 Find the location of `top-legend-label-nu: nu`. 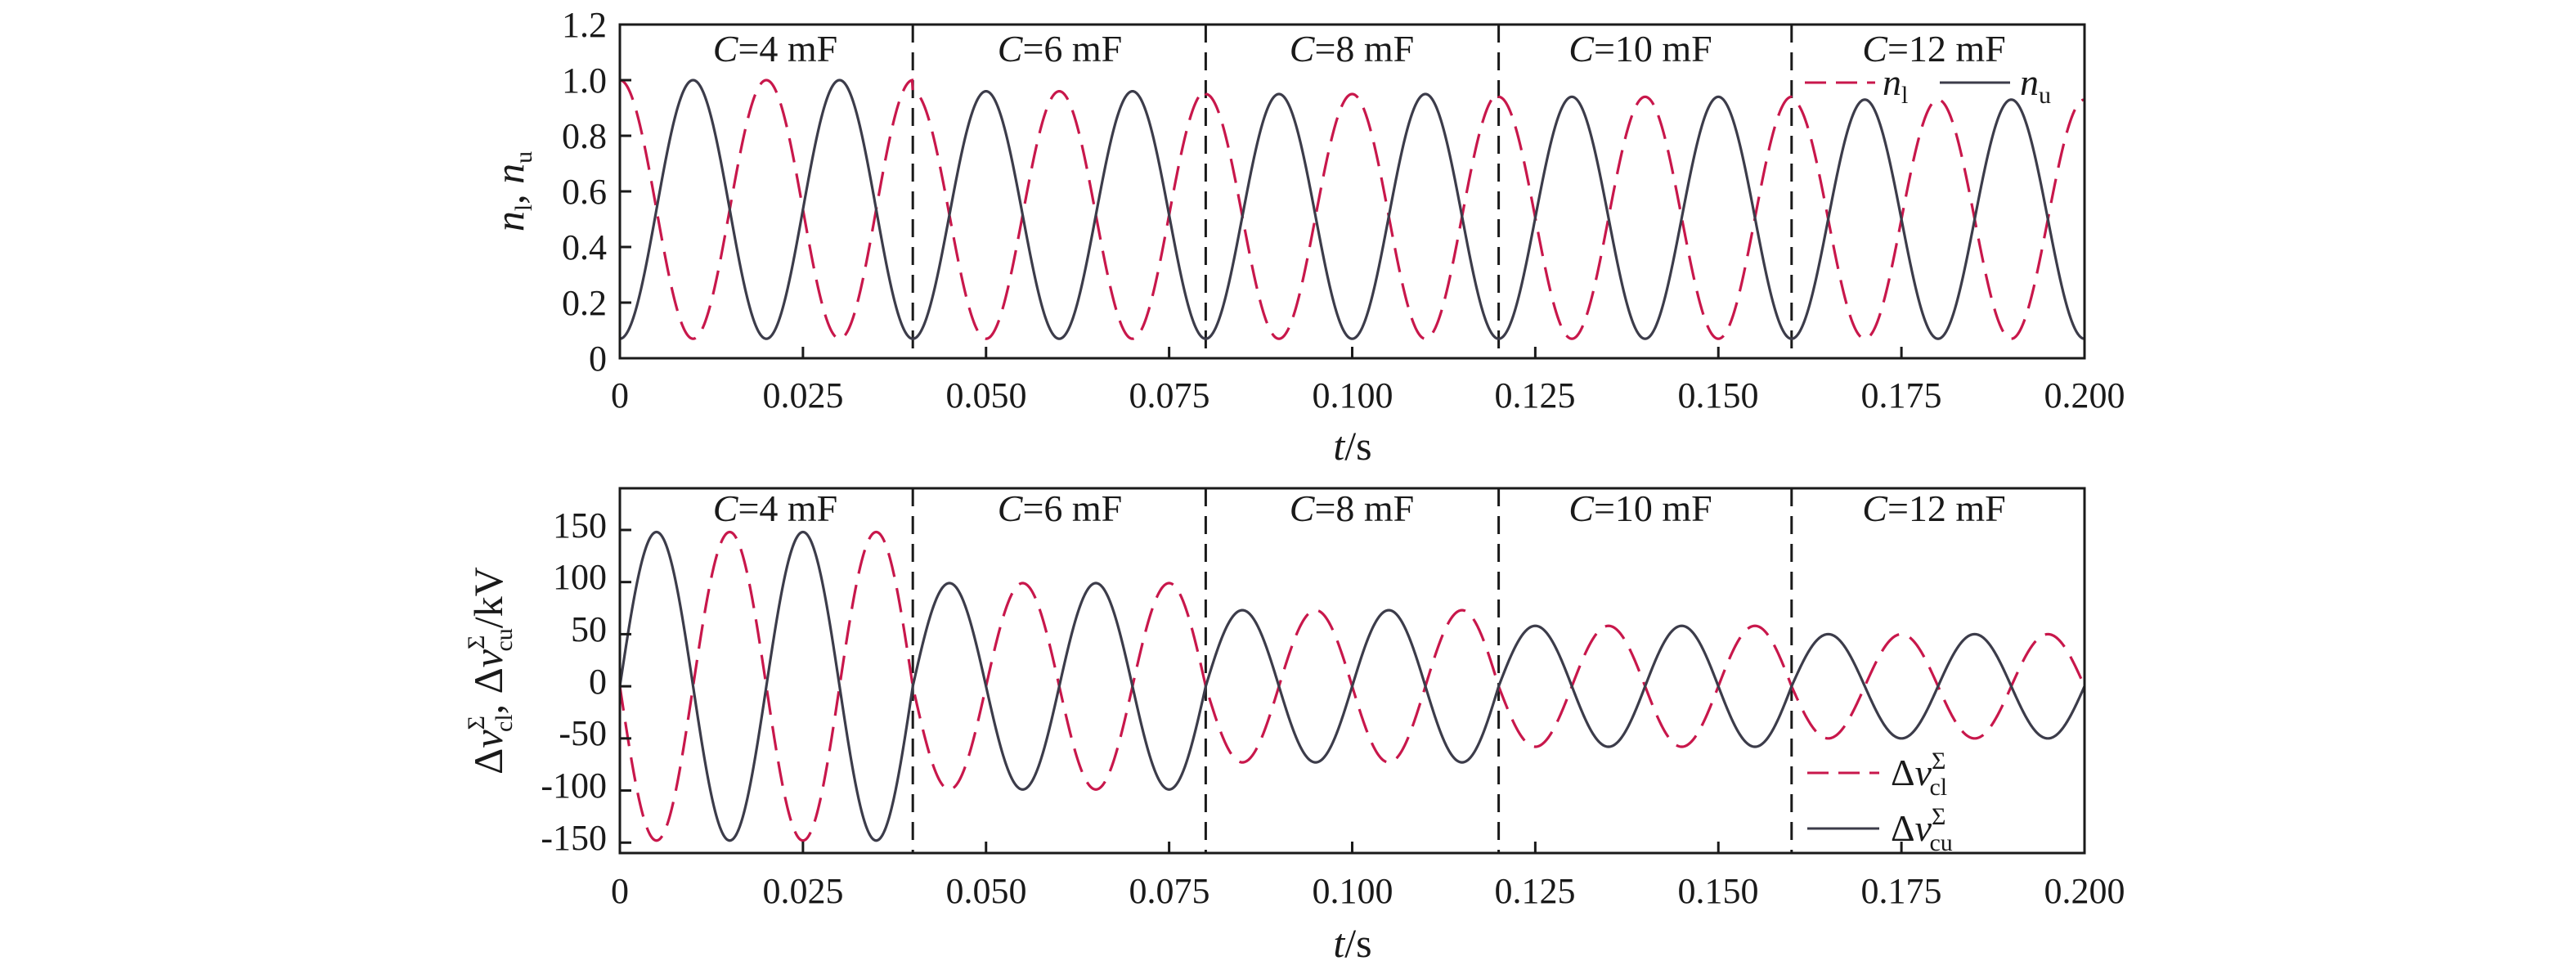

top-legend-label-nu: nu is located at coordinates (2036, 85).